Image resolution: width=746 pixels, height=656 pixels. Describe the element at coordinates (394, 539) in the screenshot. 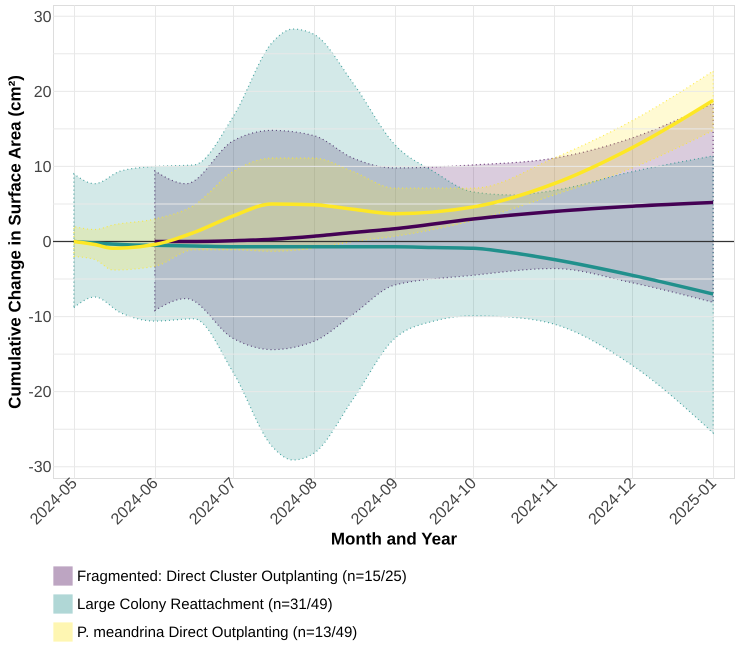

I see `x-axis-title: Month and Year` at that location.